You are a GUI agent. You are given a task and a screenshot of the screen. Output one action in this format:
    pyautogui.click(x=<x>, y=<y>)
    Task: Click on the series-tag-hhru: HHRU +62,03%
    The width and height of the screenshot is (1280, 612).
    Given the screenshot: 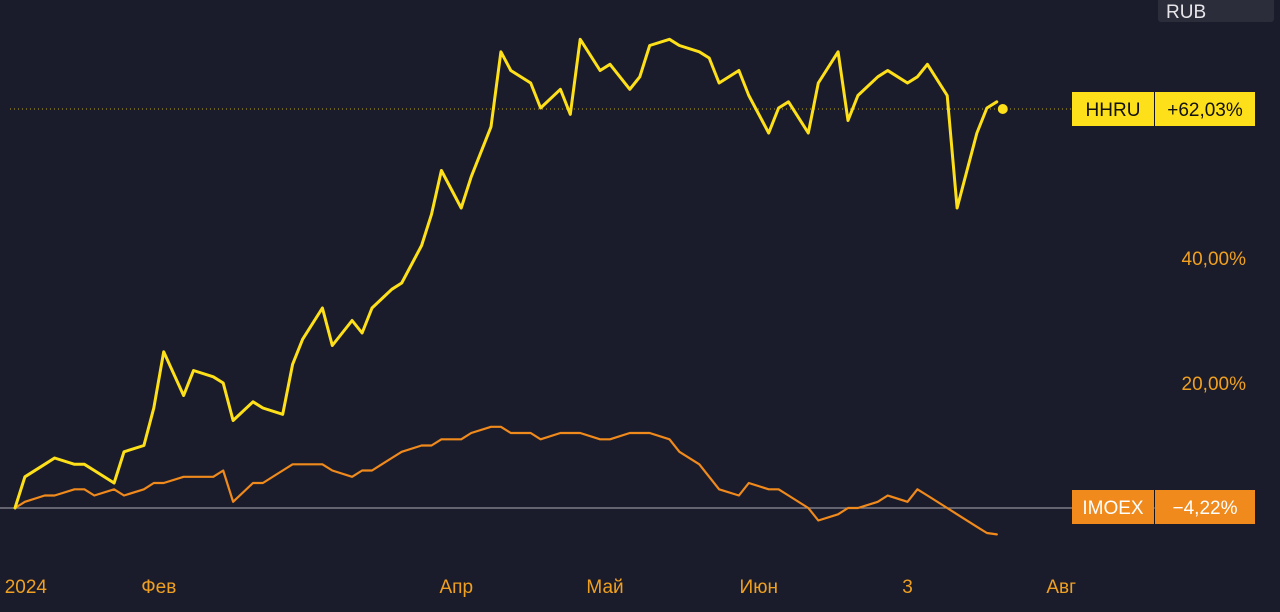 What is the action you would take?
    pyautogui.click(x=1163, y=109)
    